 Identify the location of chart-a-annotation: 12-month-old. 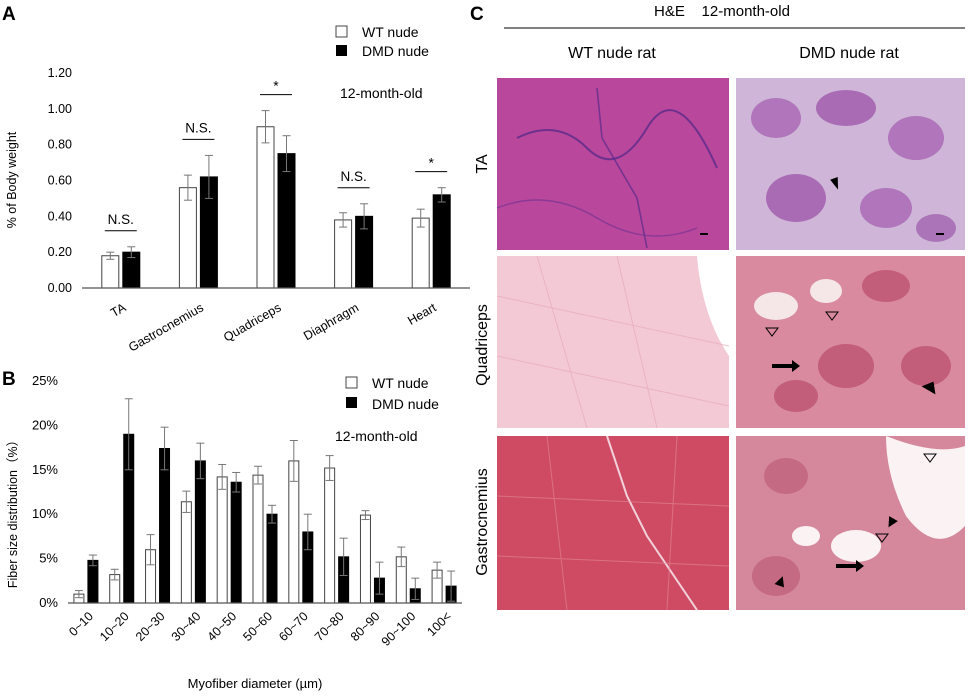
(381, 93).